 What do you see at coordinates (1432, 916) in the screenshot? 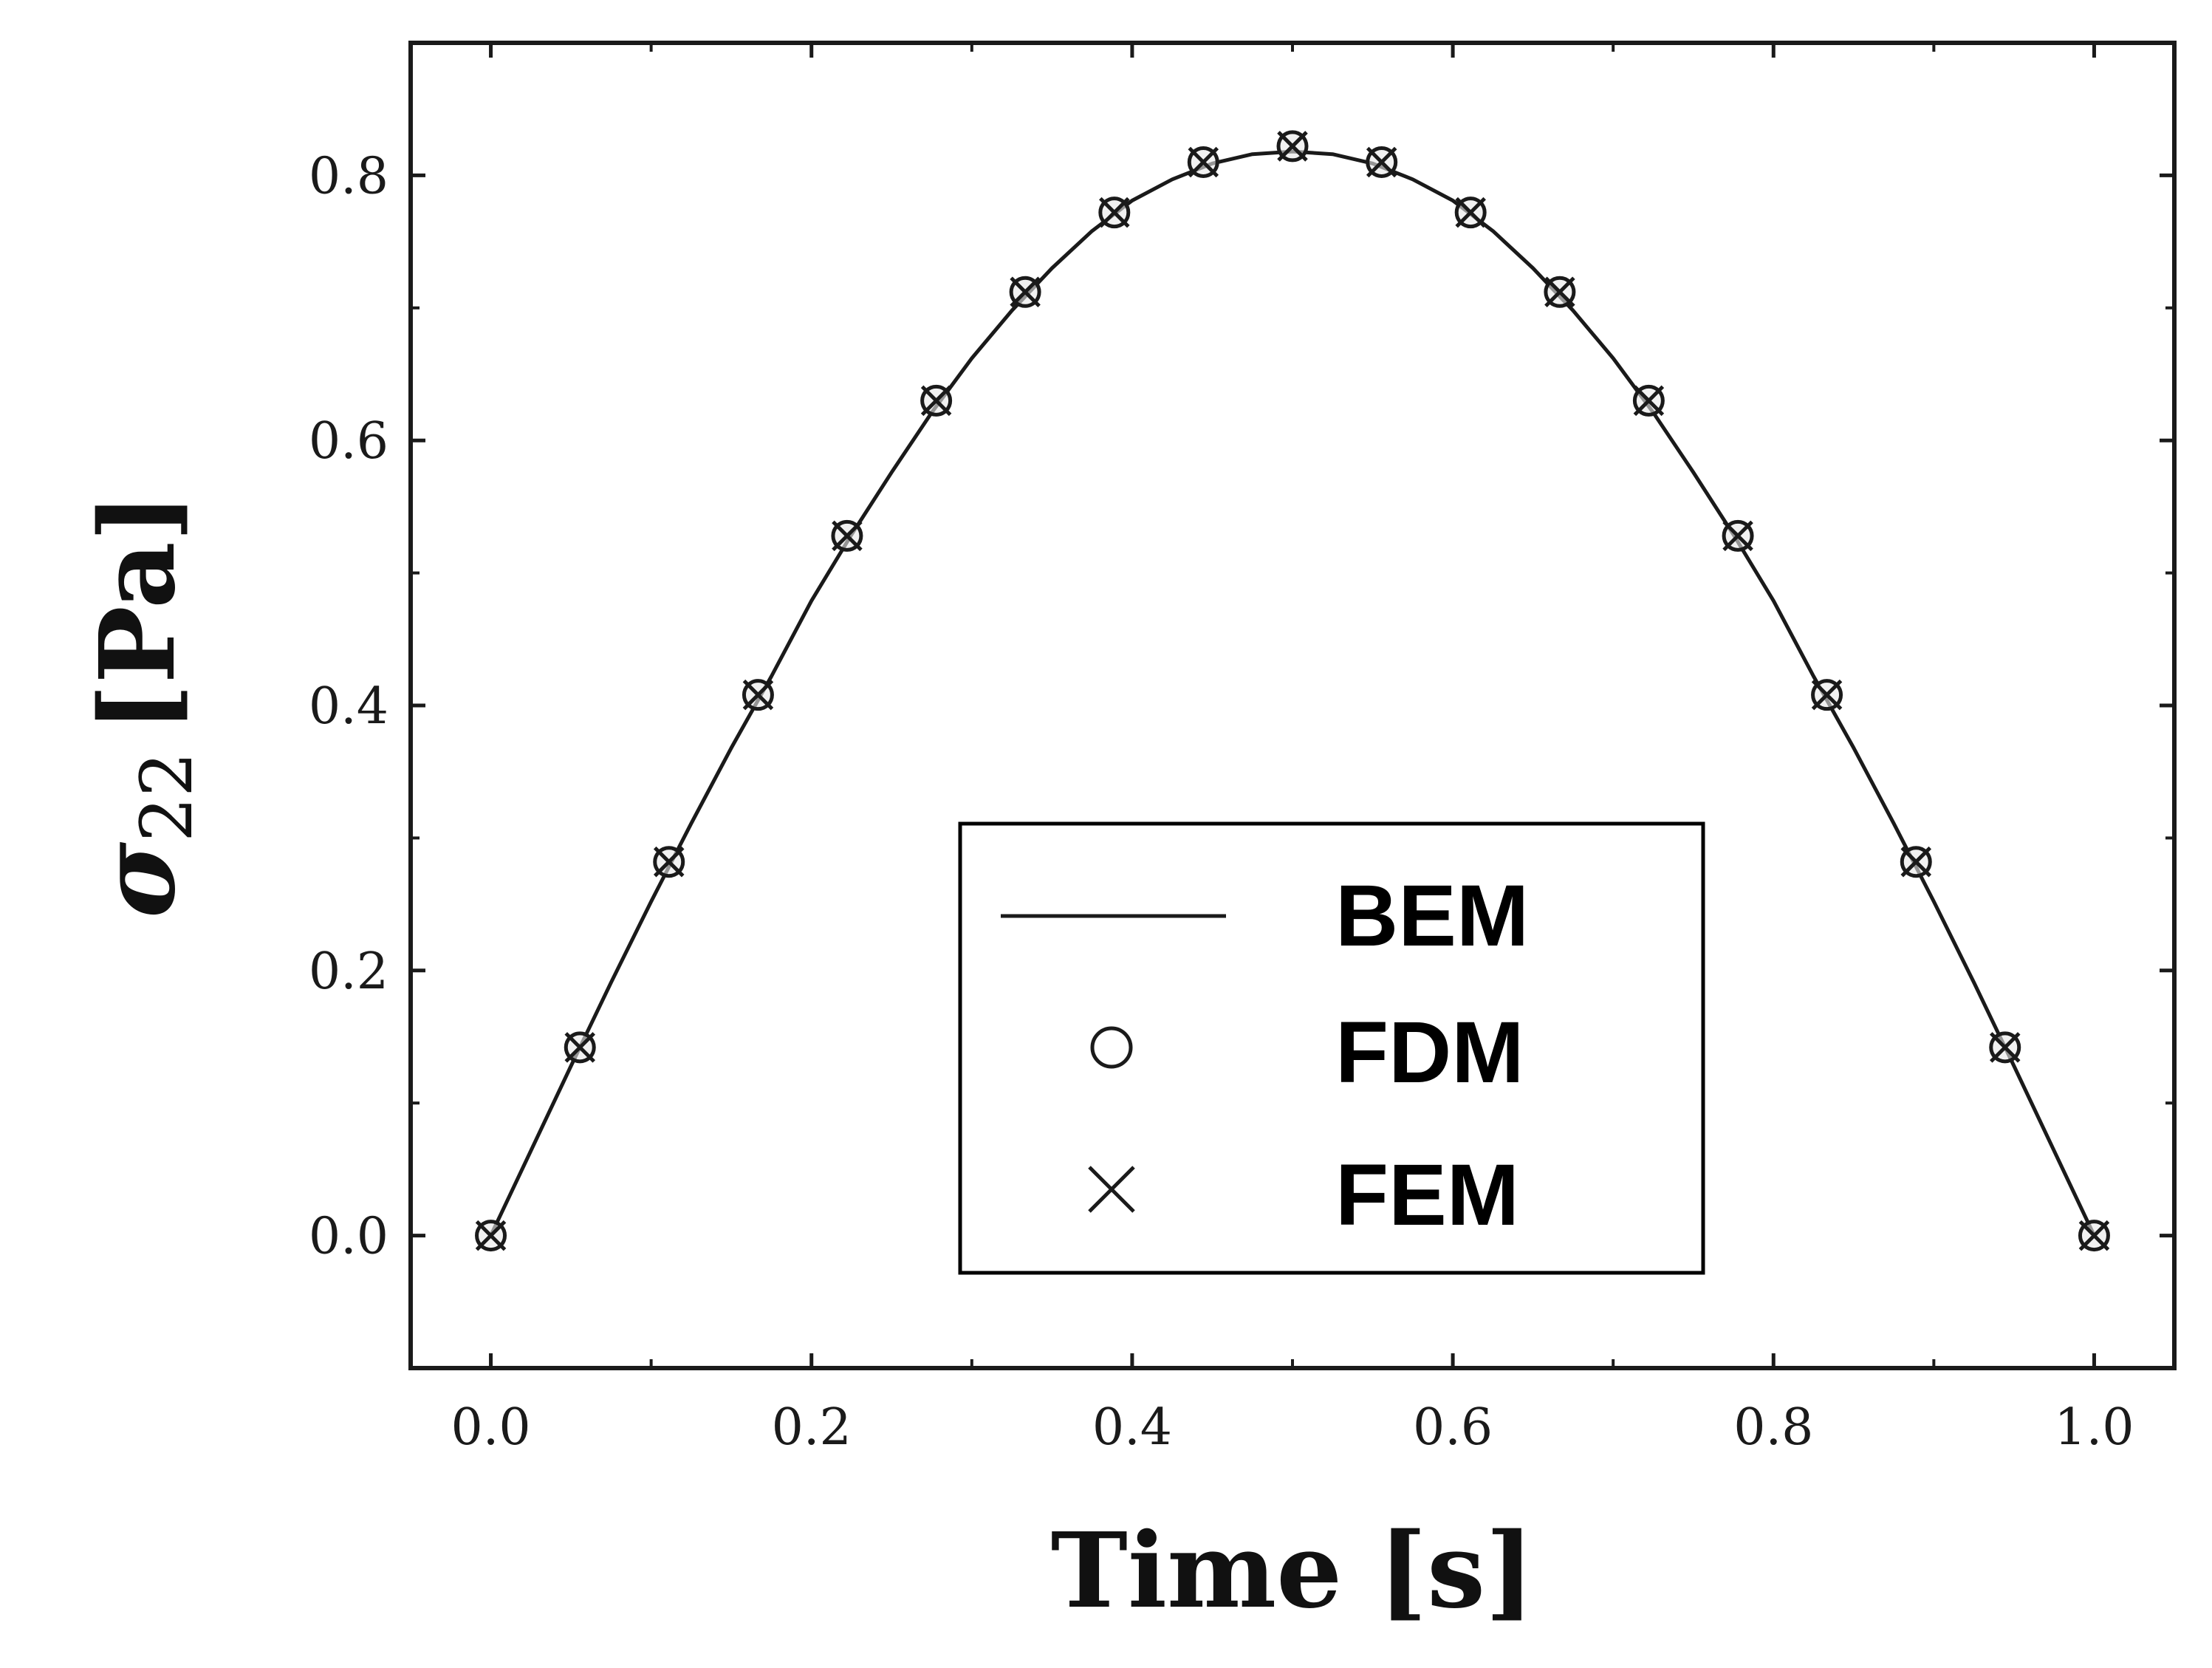
I see `legend-label-bem: BEM` at bounding box center [1432, 916].